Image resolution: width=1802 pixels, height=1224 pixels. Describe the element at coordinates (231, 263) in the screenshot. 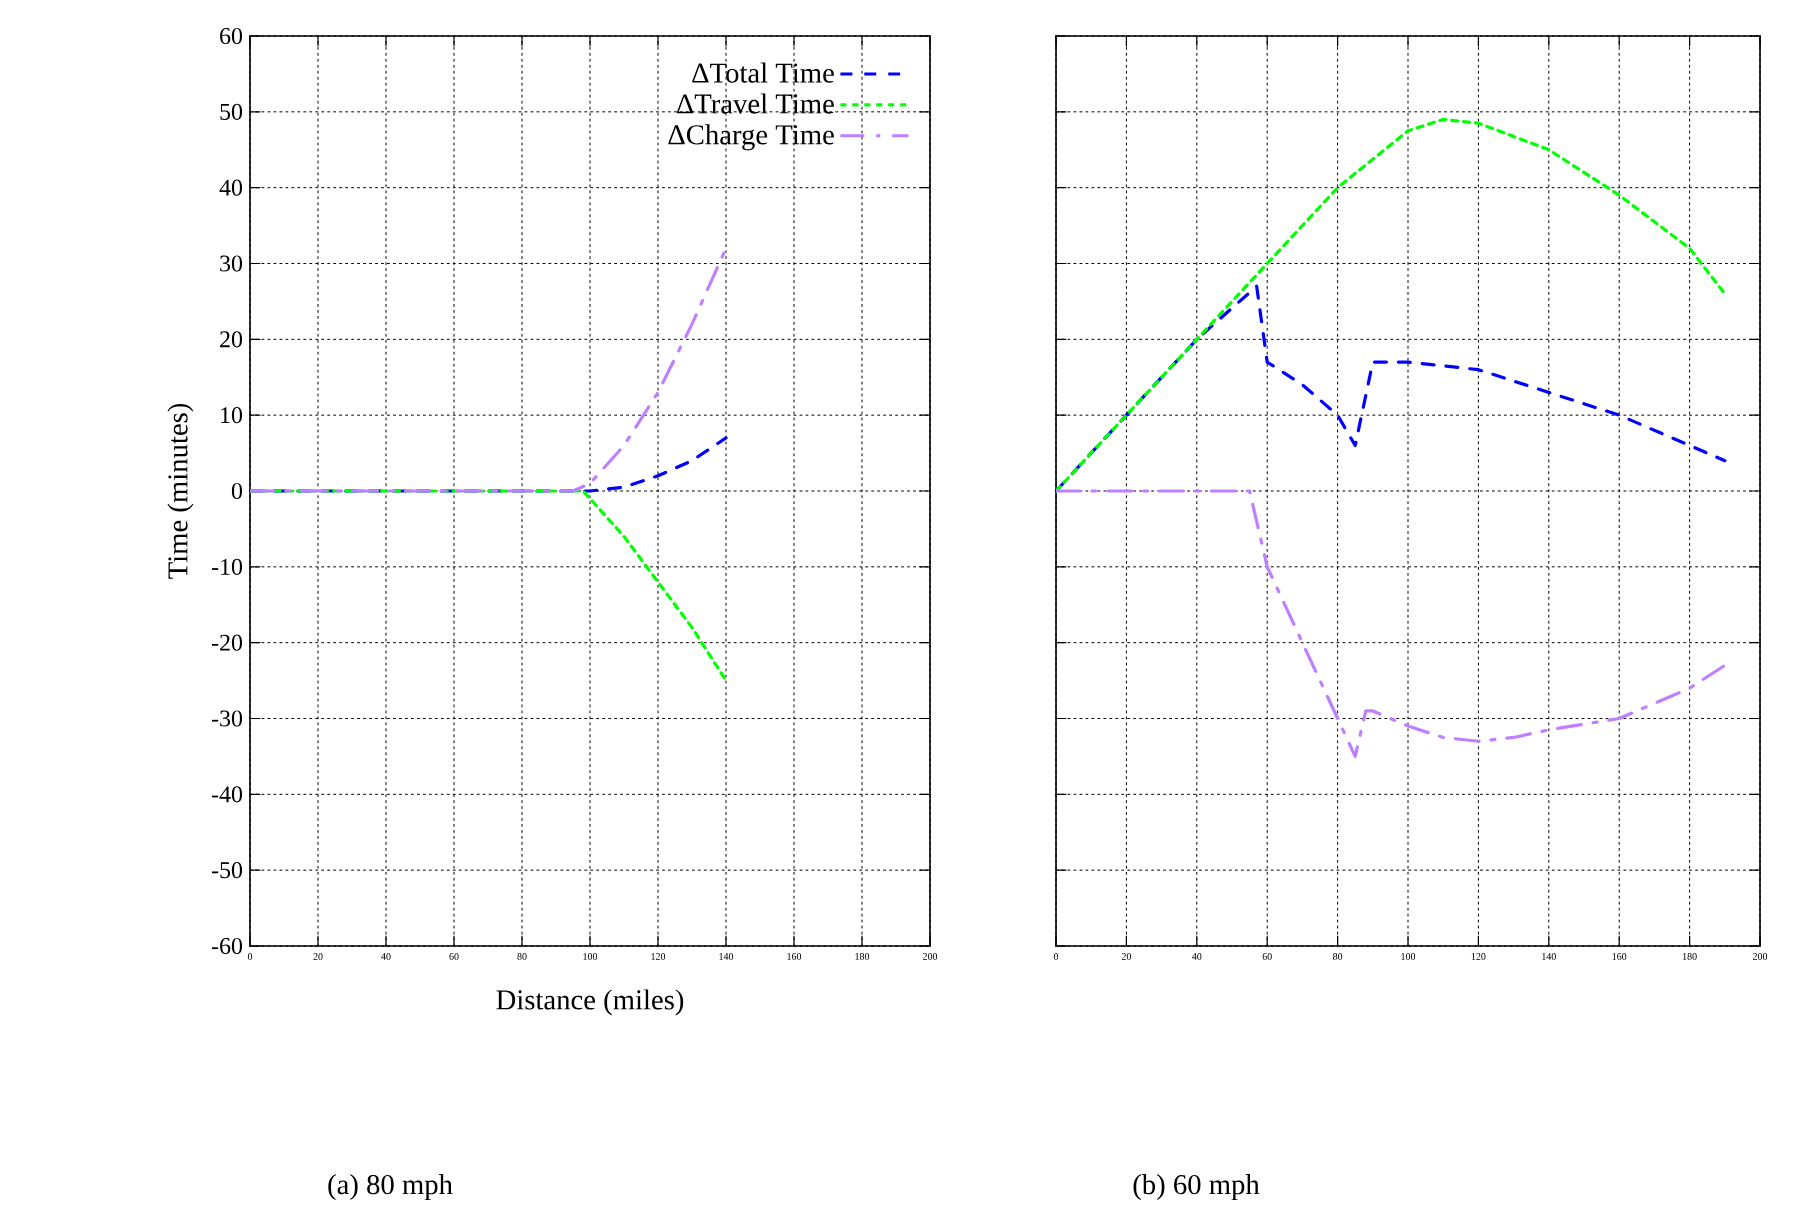

I see `y-tick-label: 30` at that location.